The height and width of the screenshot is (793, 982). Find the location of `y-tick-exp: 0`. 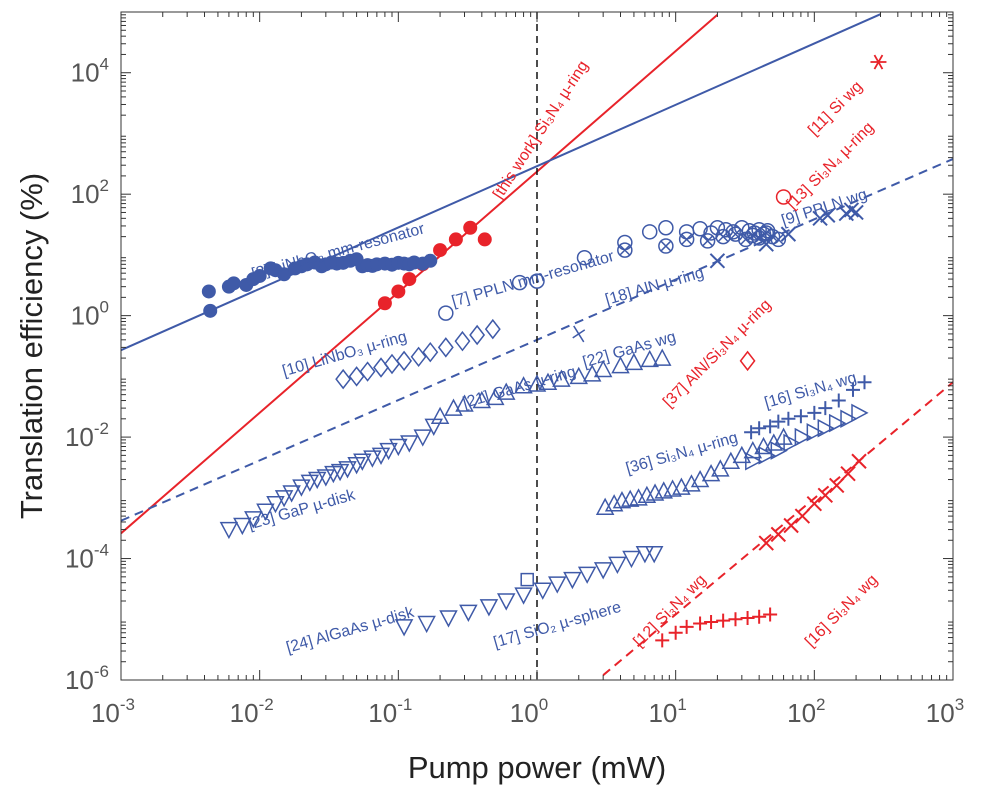

y-tick-exp: 0 is located at coordinates (104, 307).